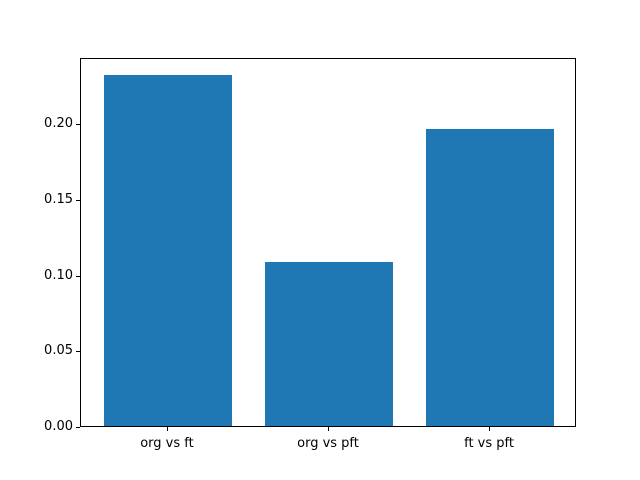 The height and width of the screenshot is (480, 640). I want to click on x-tick-label: org vs pft, so click(328, 443).